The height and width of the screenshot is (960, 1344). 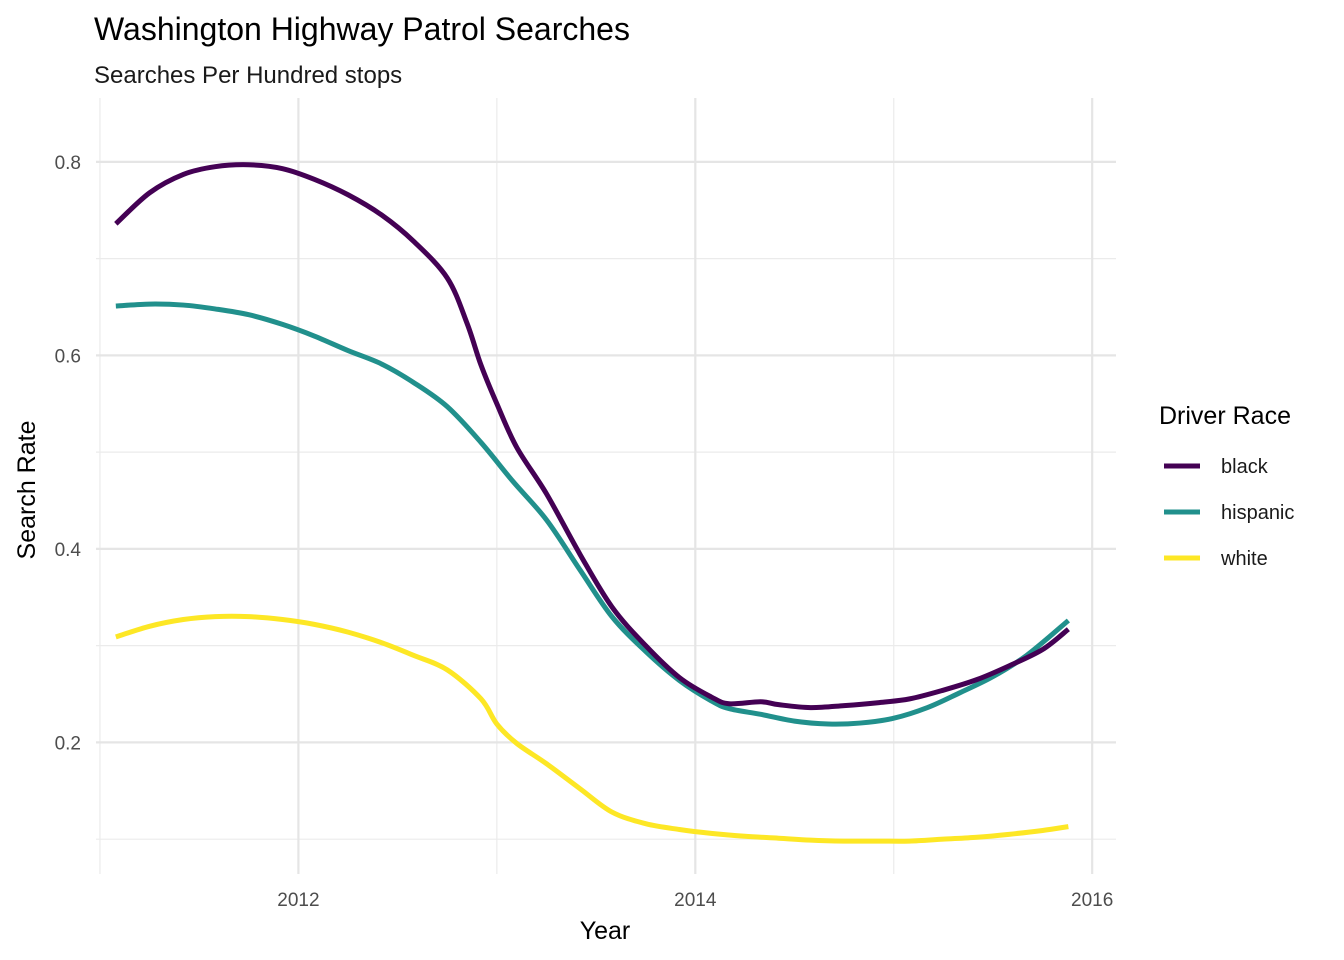 I want to click on y-axis-title: Search Rate, so click(x=27, y=490).